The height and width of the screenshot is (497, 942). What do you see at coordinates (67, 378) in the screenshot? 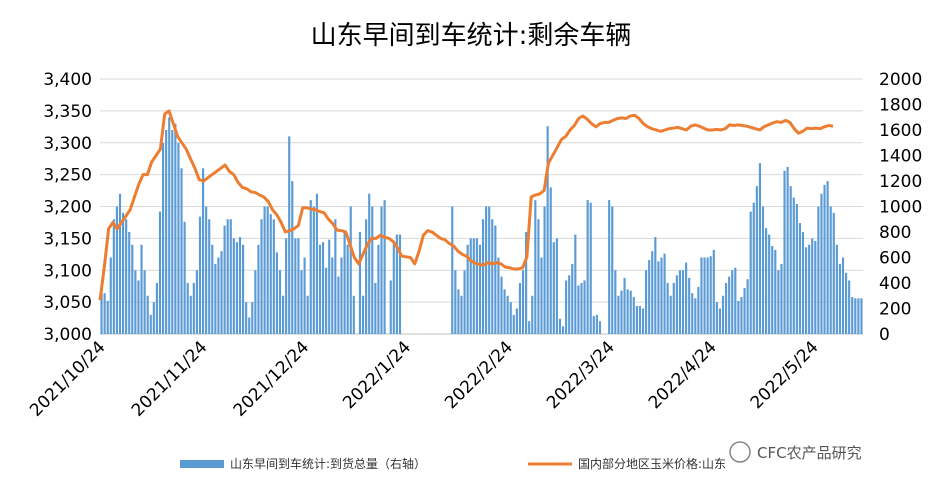
I see `x-tick-label: 2021/10/24` at bounding box center [67, 378].